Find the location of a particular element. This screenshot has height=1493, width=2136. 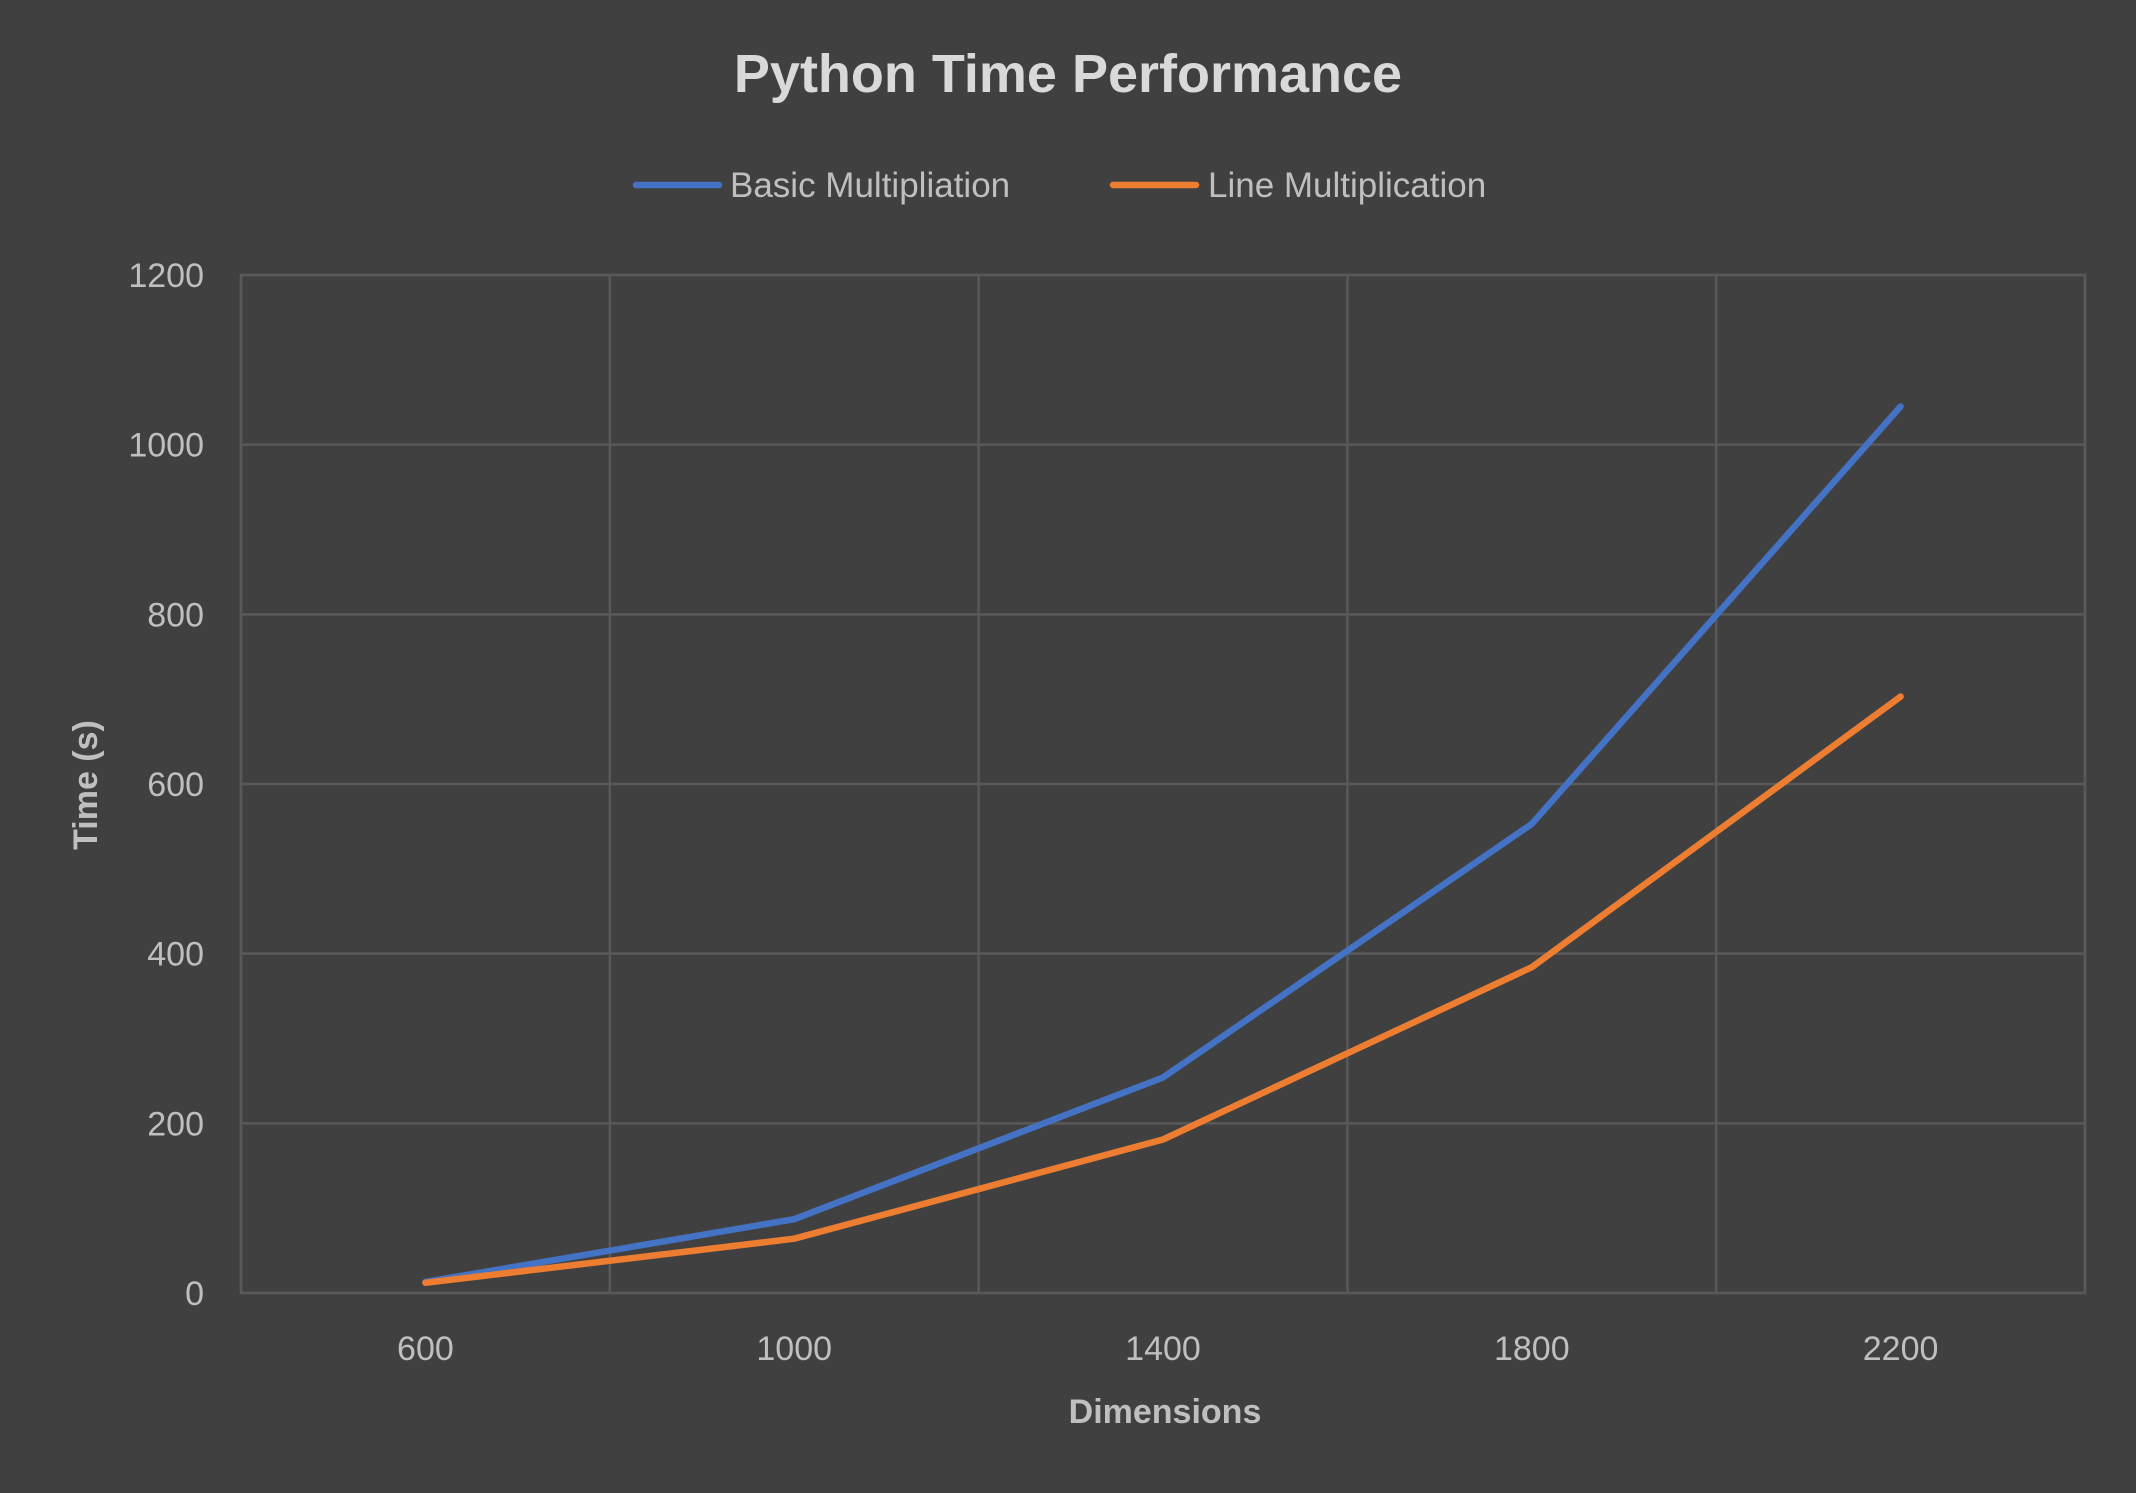

y-tick-label: 1200 is located at coordinates (166, 276).